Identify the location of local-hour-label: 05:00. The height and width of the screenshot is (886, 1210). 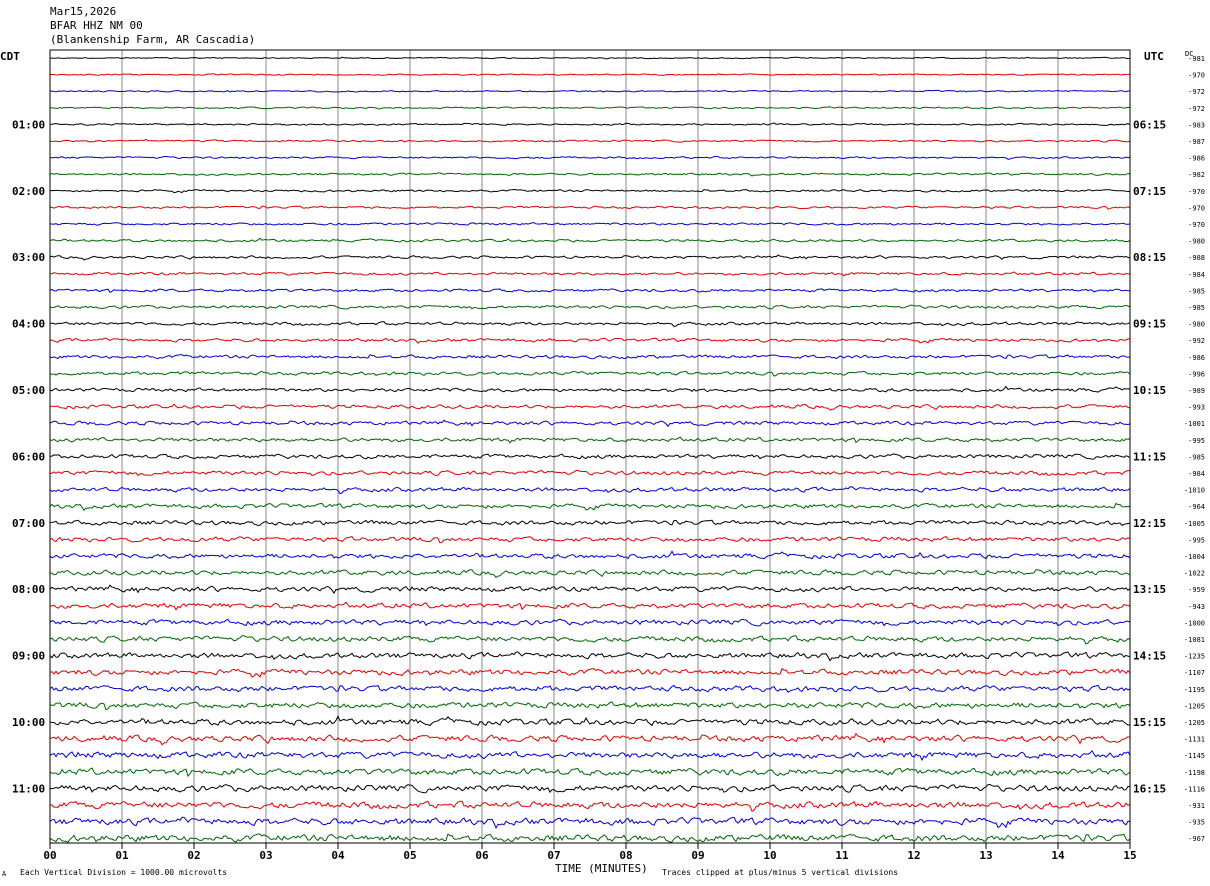
(28, 390).